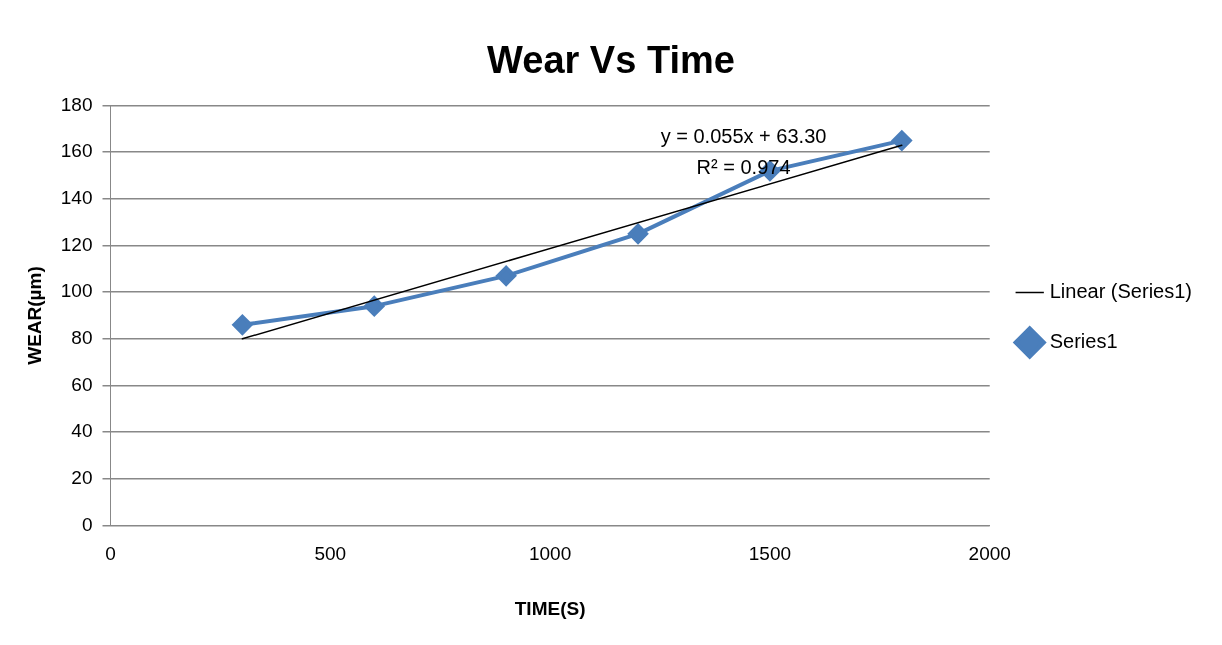 This screenshot has width=1222, height=645. What do you see at coordinates (82, 338) in the screenshot?
I see `y-tick-label: 80` at bounding box center [82, 338].